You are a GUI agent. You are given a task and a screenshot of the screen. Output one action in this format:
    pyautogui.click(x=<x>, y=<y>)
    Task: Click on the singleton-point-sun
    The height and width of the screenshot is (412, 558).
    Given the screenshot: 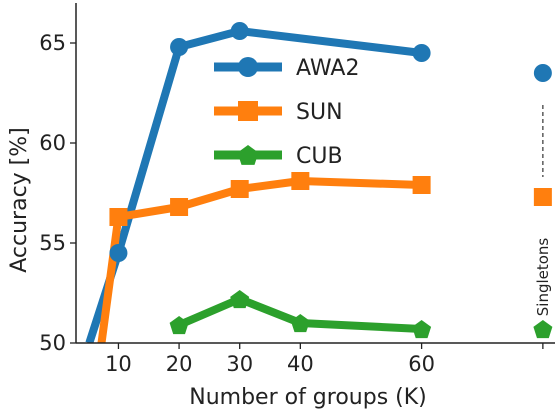 What is the action you would take?
    pyautogui.click(x=542, y=197)
    